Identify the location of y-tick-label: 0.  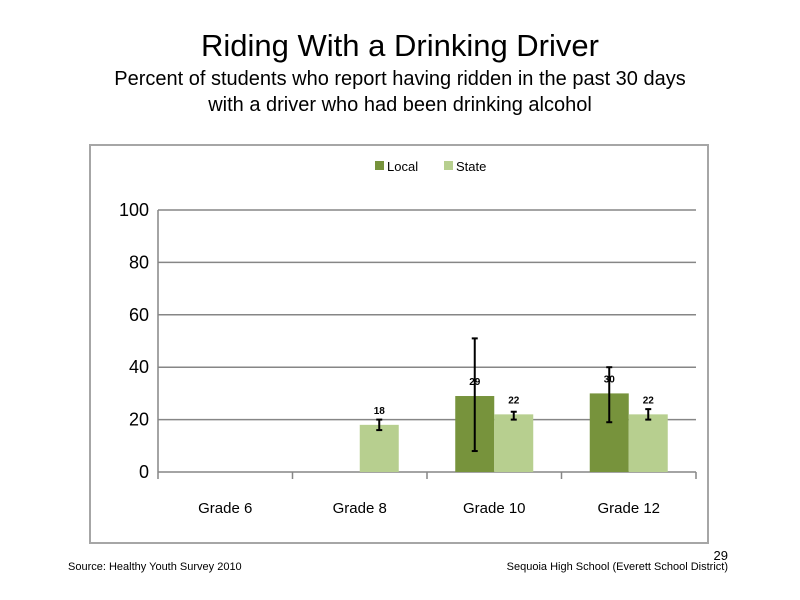
(144, 472).